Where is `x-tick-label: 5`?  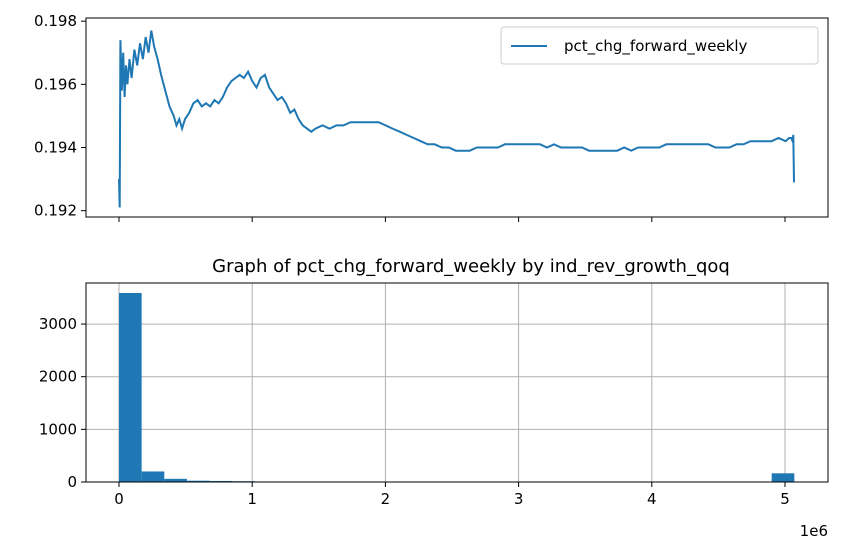
x-tick-label: 5 is located at coordinates (785, 499).